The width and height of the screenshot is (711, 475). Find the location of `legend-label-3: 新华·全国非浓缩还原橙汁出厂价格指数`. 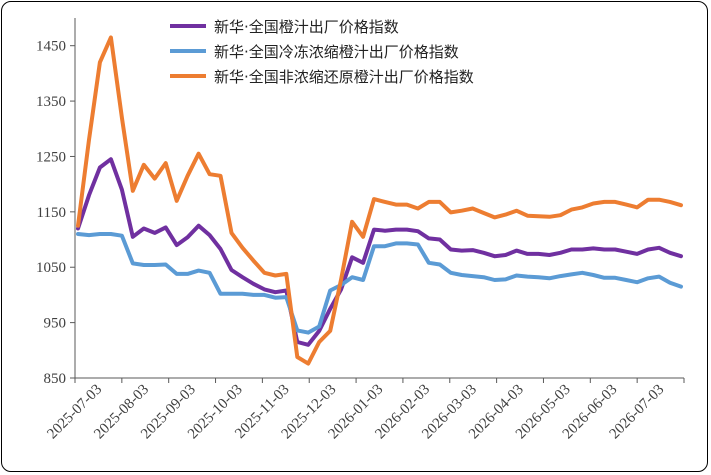

legend-label-3: 新华·全国非浓缩还原橙汁出厂价格指数 is located at coordinates (344, 77).